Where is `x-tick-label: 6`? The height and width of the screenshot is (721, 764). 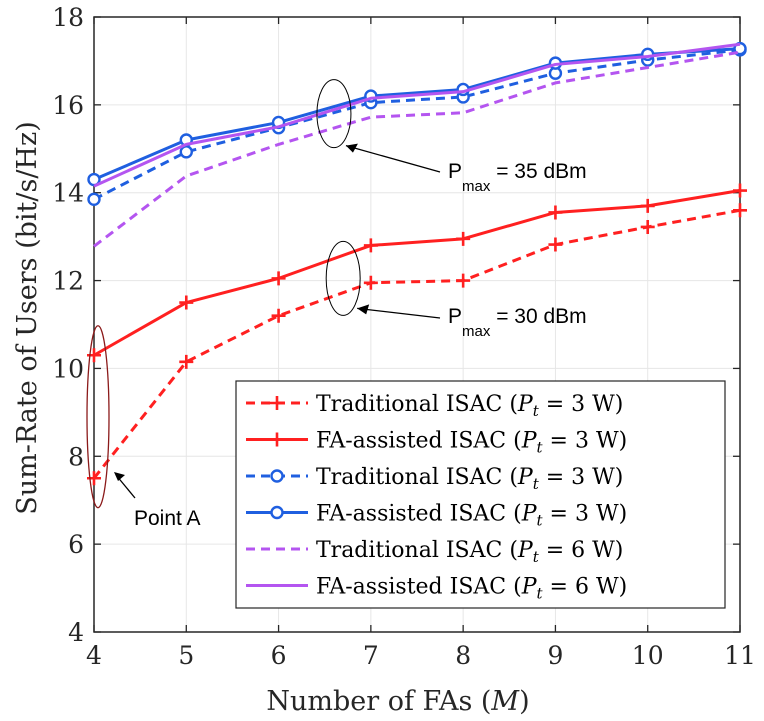
x-tick-label: 6 is located at coordinates (279, 655).